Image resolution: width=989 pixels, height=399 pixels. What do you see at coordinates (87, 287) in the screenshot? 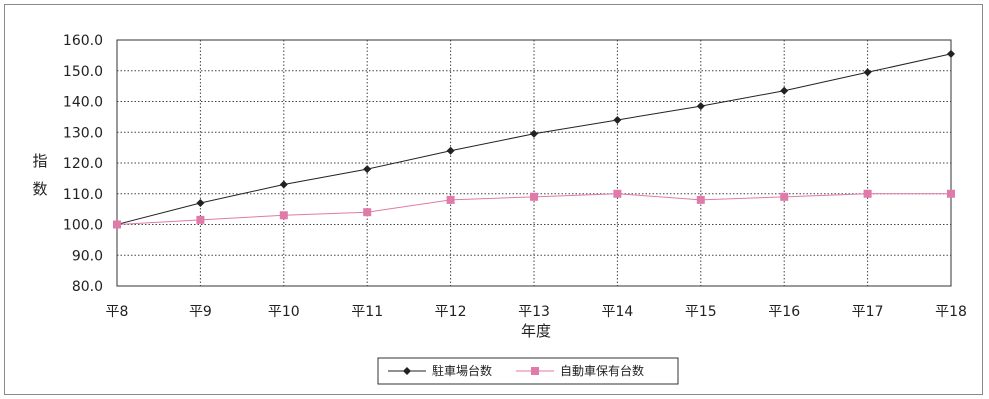
I see `y-tick-label: 80.0` at bounding box center [87, 287].